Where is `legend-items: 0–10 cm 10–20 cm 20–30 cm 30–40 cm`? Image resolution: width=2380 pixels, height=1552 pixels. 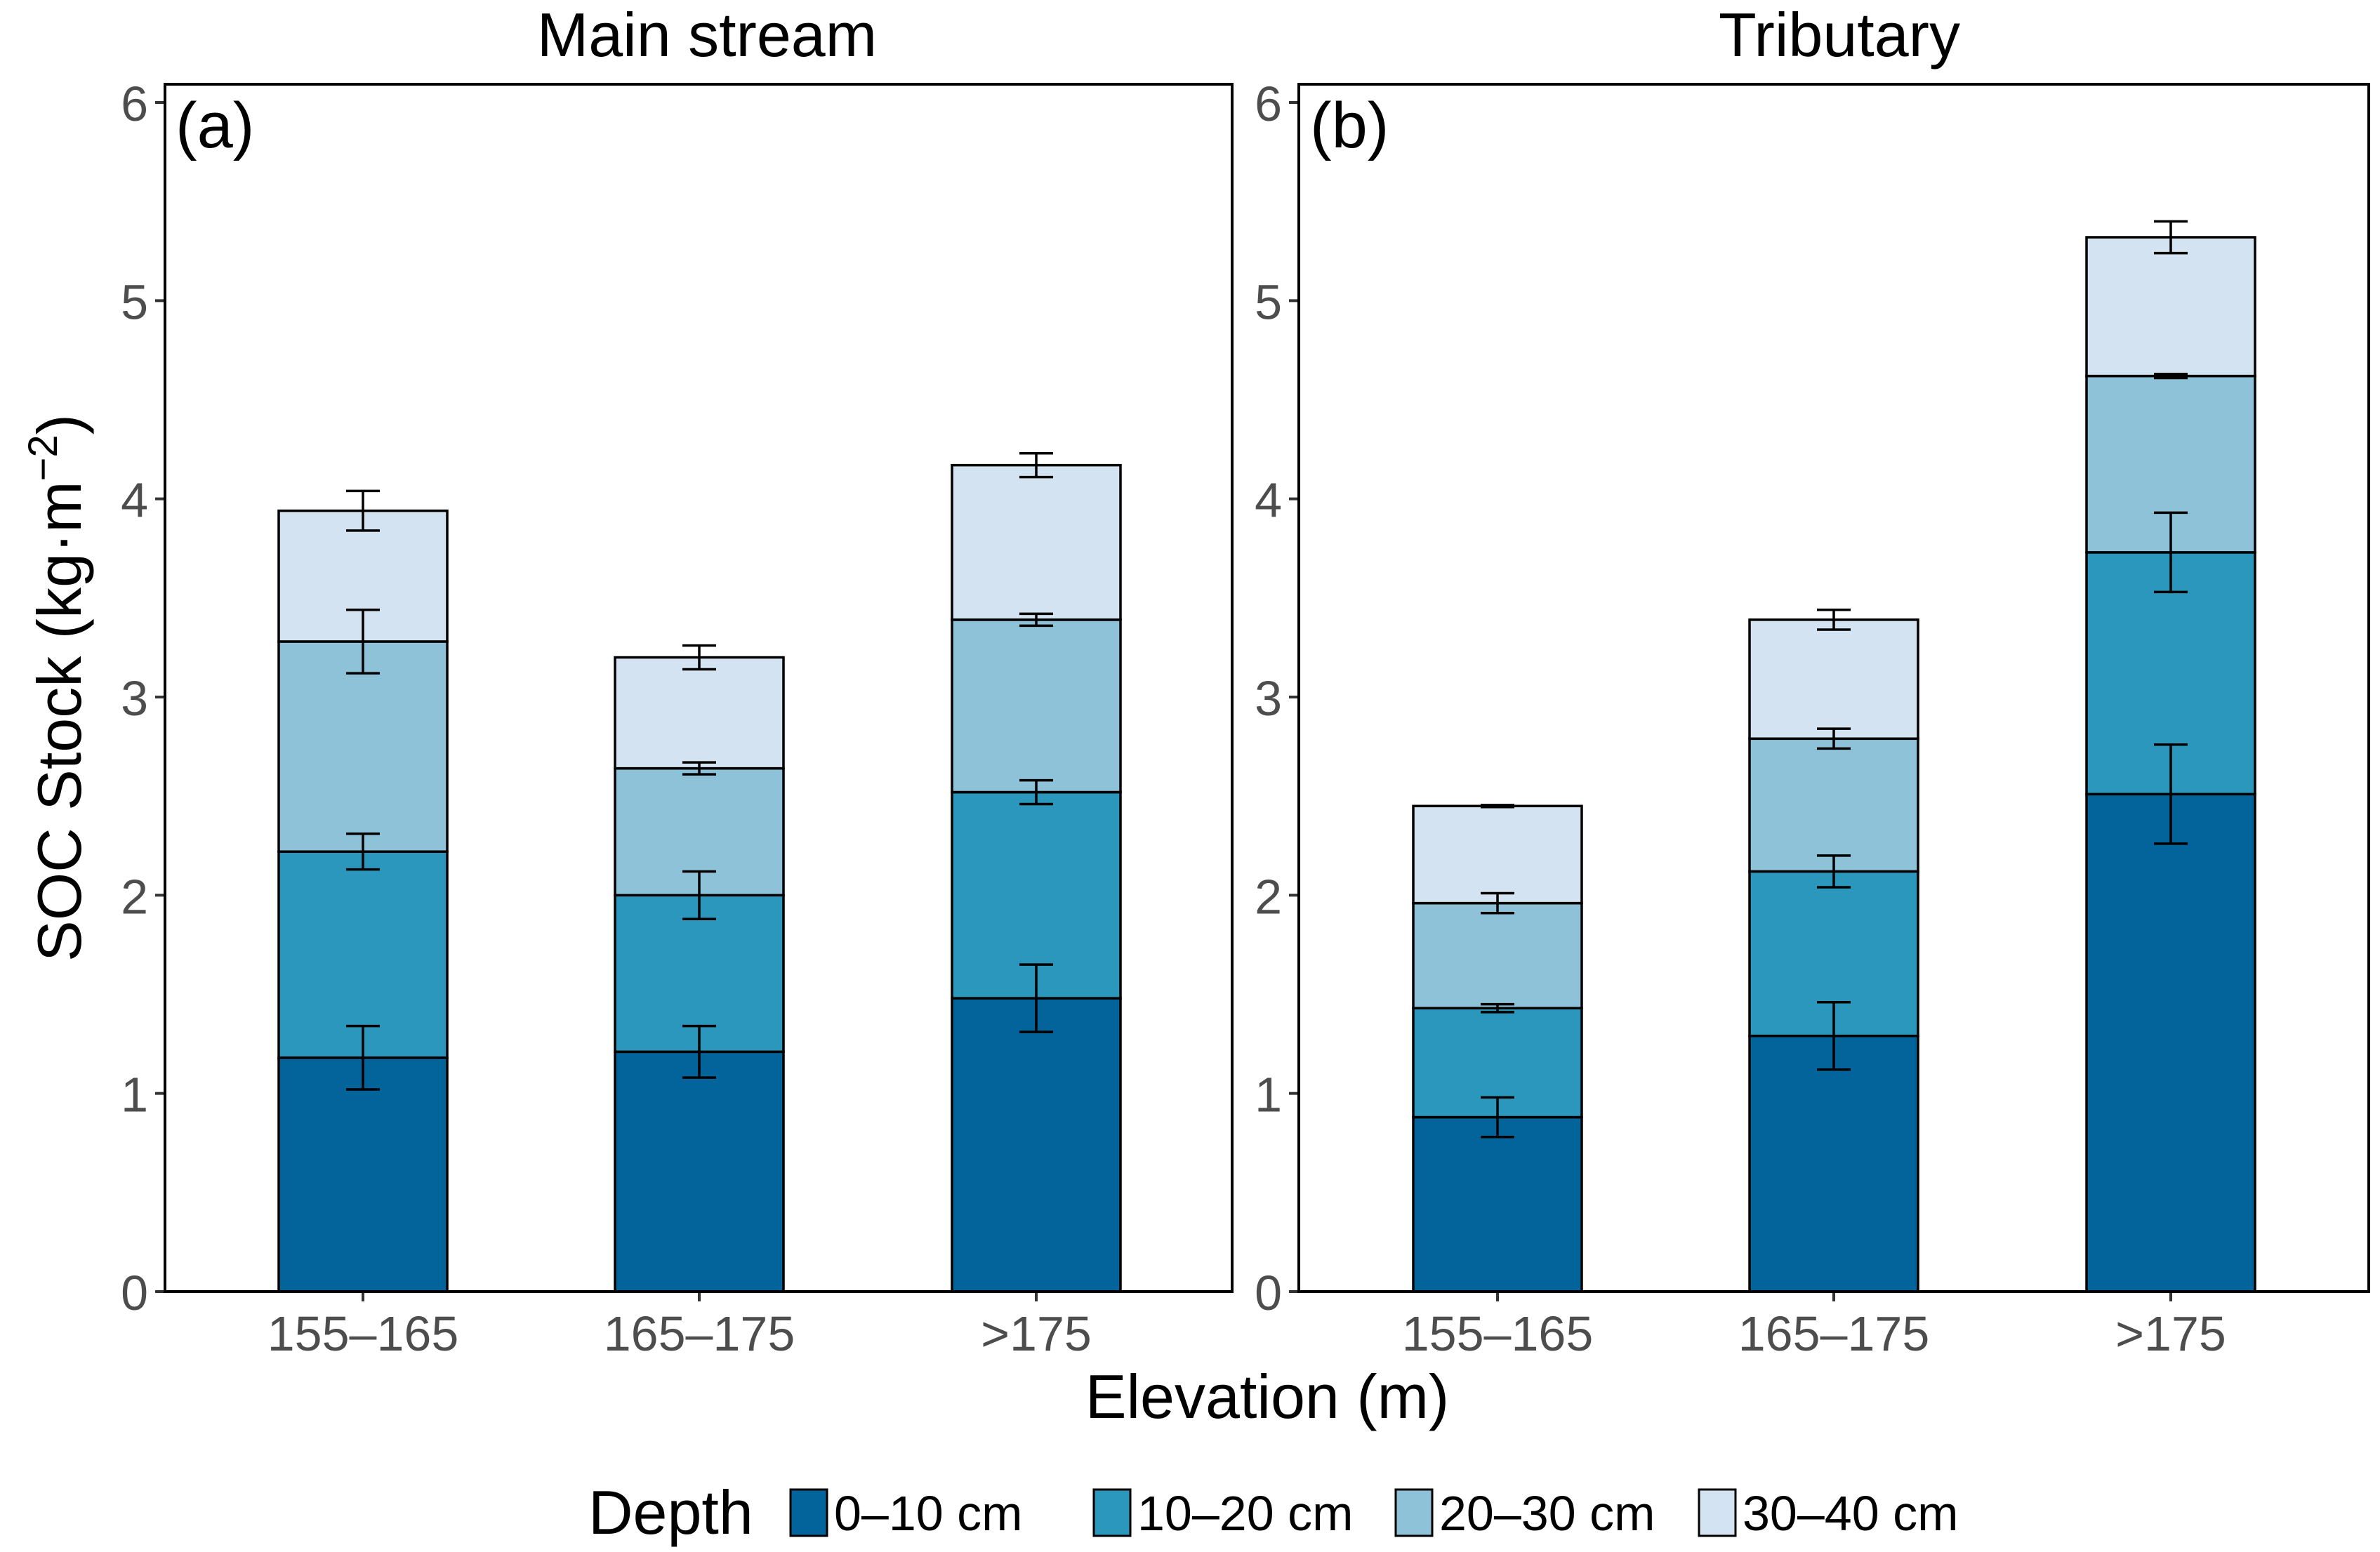 legend-items: 0–10 cm 10–20 cm 20–30 cm 30–40 cm is located at coordinates (1373, 1514).